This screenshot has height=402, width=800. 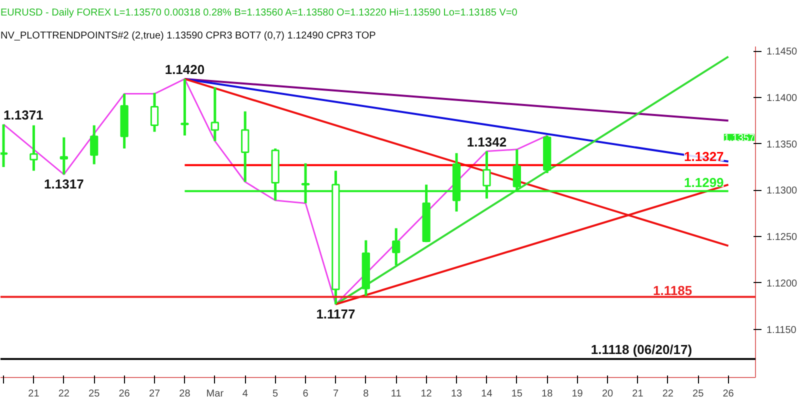 What do you see at coordinates (64, 184) in the screenshot?
I see `annotation: 1.1317` at bounding box center [64, 184].